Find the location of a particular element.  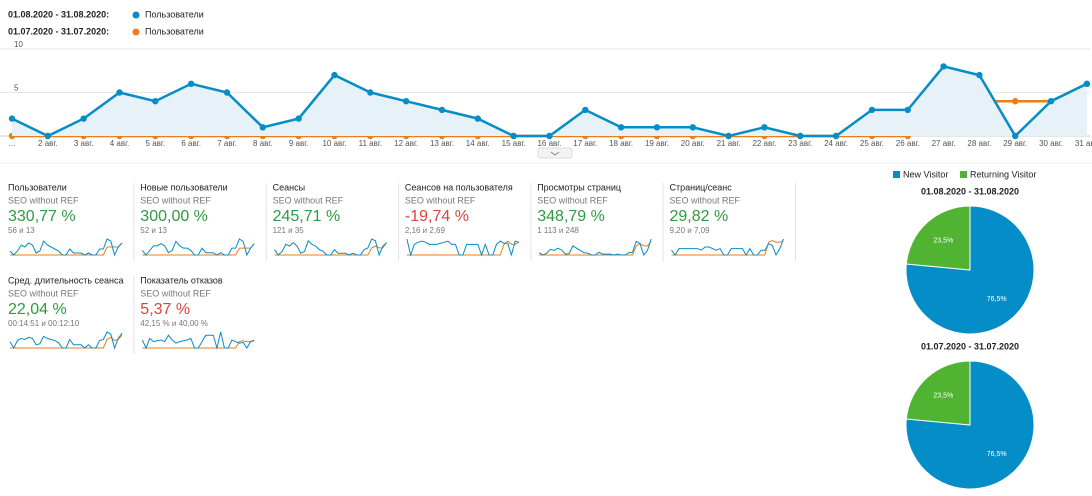

metric-title: Сеансы is located at coordinates (289, 187).